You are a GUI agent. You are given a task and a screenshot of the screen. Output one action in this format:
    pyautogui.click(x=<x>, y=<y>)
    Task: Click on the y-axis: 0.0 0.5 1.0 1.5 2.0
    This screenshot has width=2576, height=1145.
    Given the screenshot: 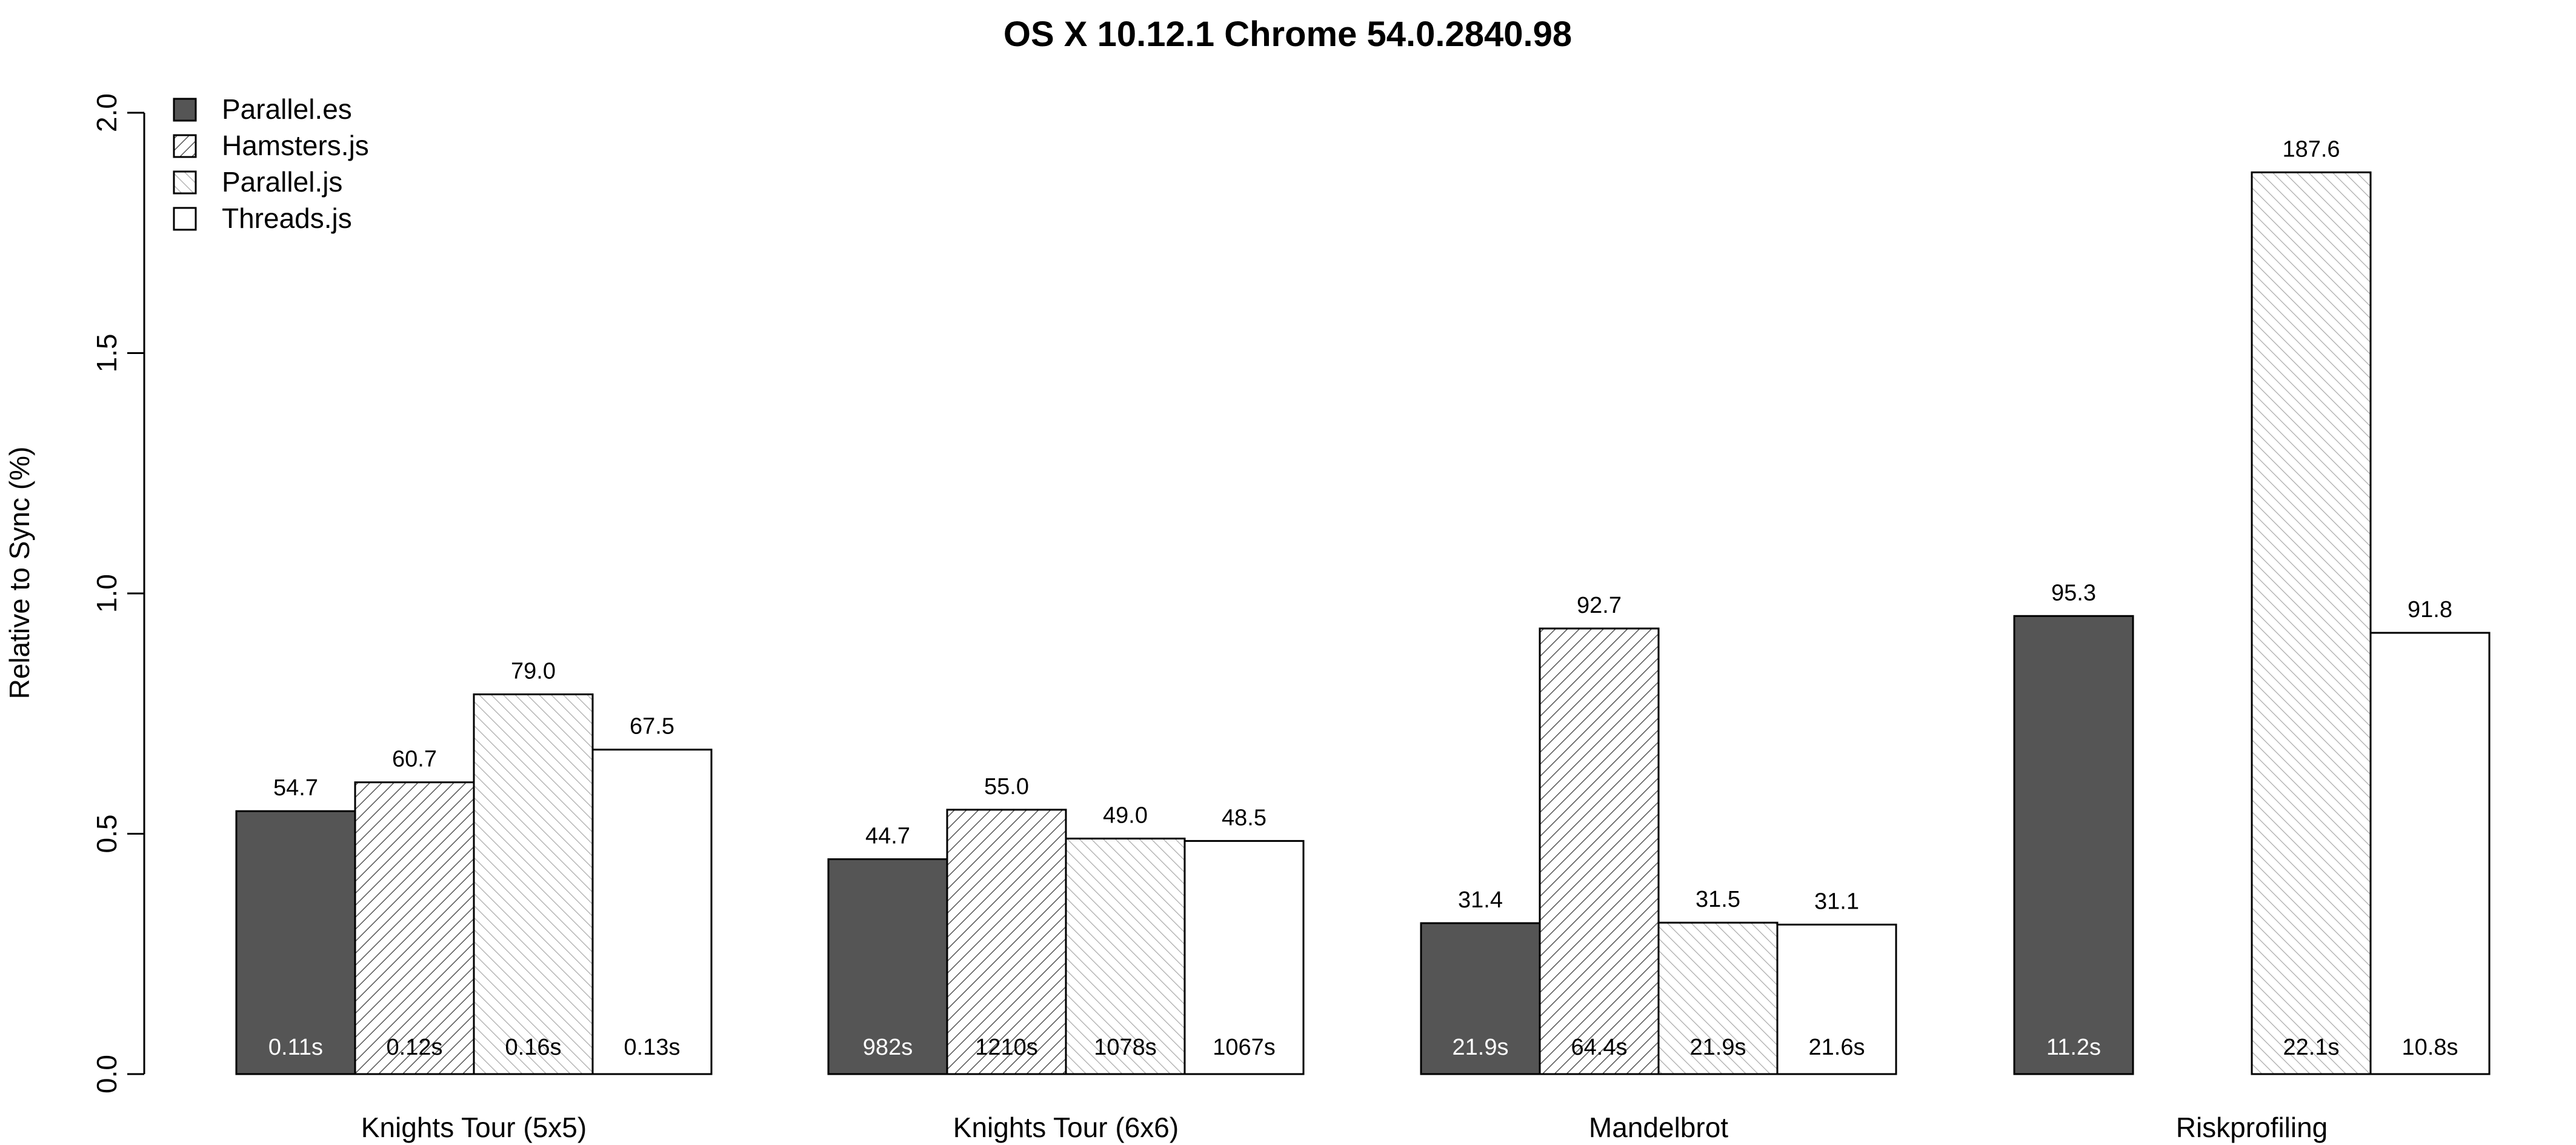 What is the action you would take?
    pyautogui.click(x=118, y=593)
    